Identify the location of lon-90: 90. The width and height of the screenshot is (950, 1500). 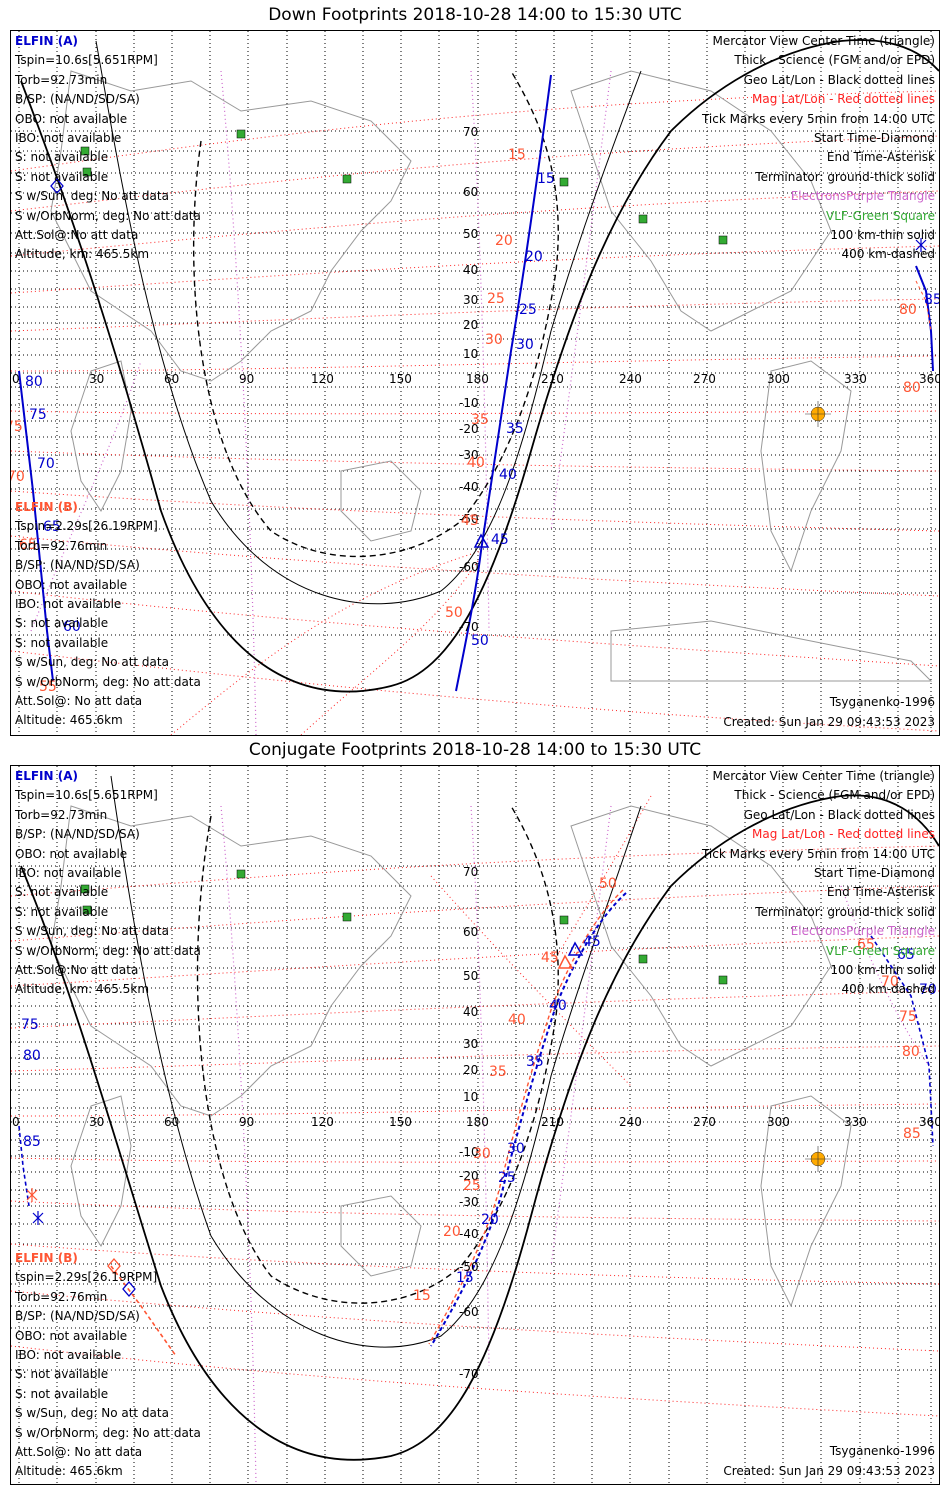
(246, 379).